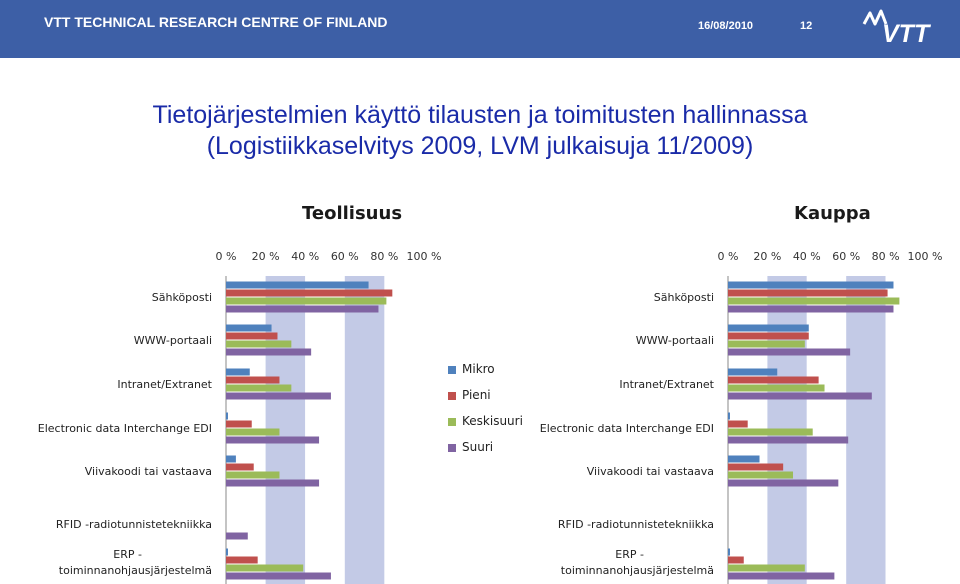 The width and height of the screenshot is (960, 584). What do you see at coordinates (907, 34) in the screenshot?
I see `logo-text: VTT` at bounding box center [907, 34].